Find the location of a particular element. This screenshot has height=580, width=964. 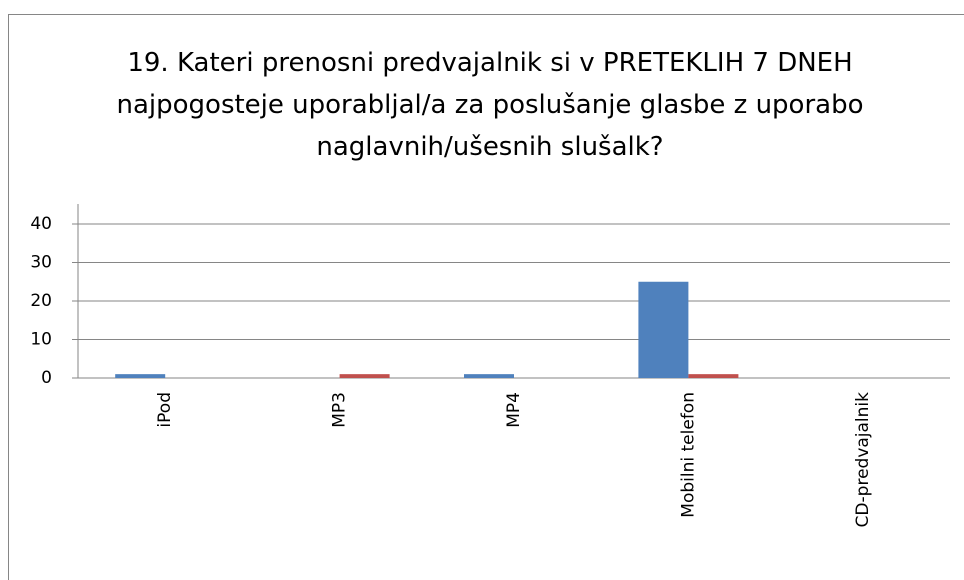

x-tick-label: iPod is located at coordinates (165, 410).